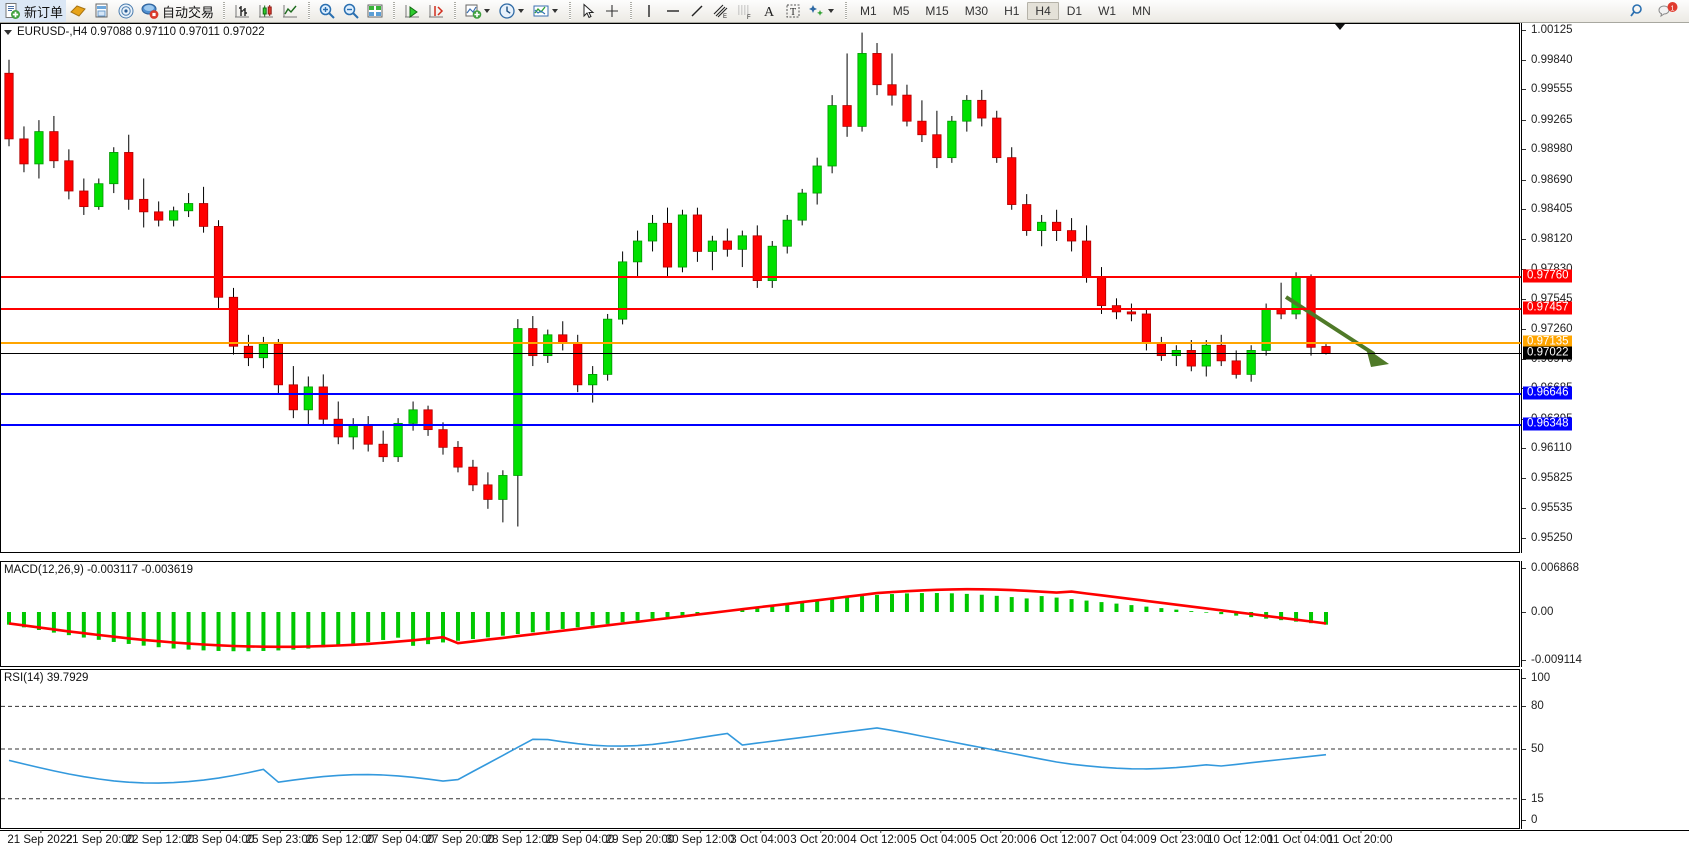  What do you see at coordinates (266, 11) in the screenshot?
I see `candlestick-chart-button` at bounding box center [266, 11].